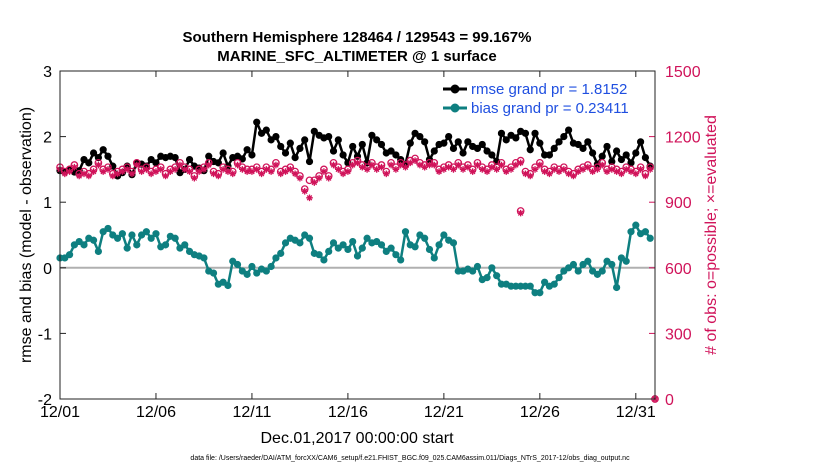 This screenshot has width=830, height=470. What do you see at coordinates (444, 412) in the screenshot?
I see `x-tick-label: 12/21` at bounding box center [444, 412].